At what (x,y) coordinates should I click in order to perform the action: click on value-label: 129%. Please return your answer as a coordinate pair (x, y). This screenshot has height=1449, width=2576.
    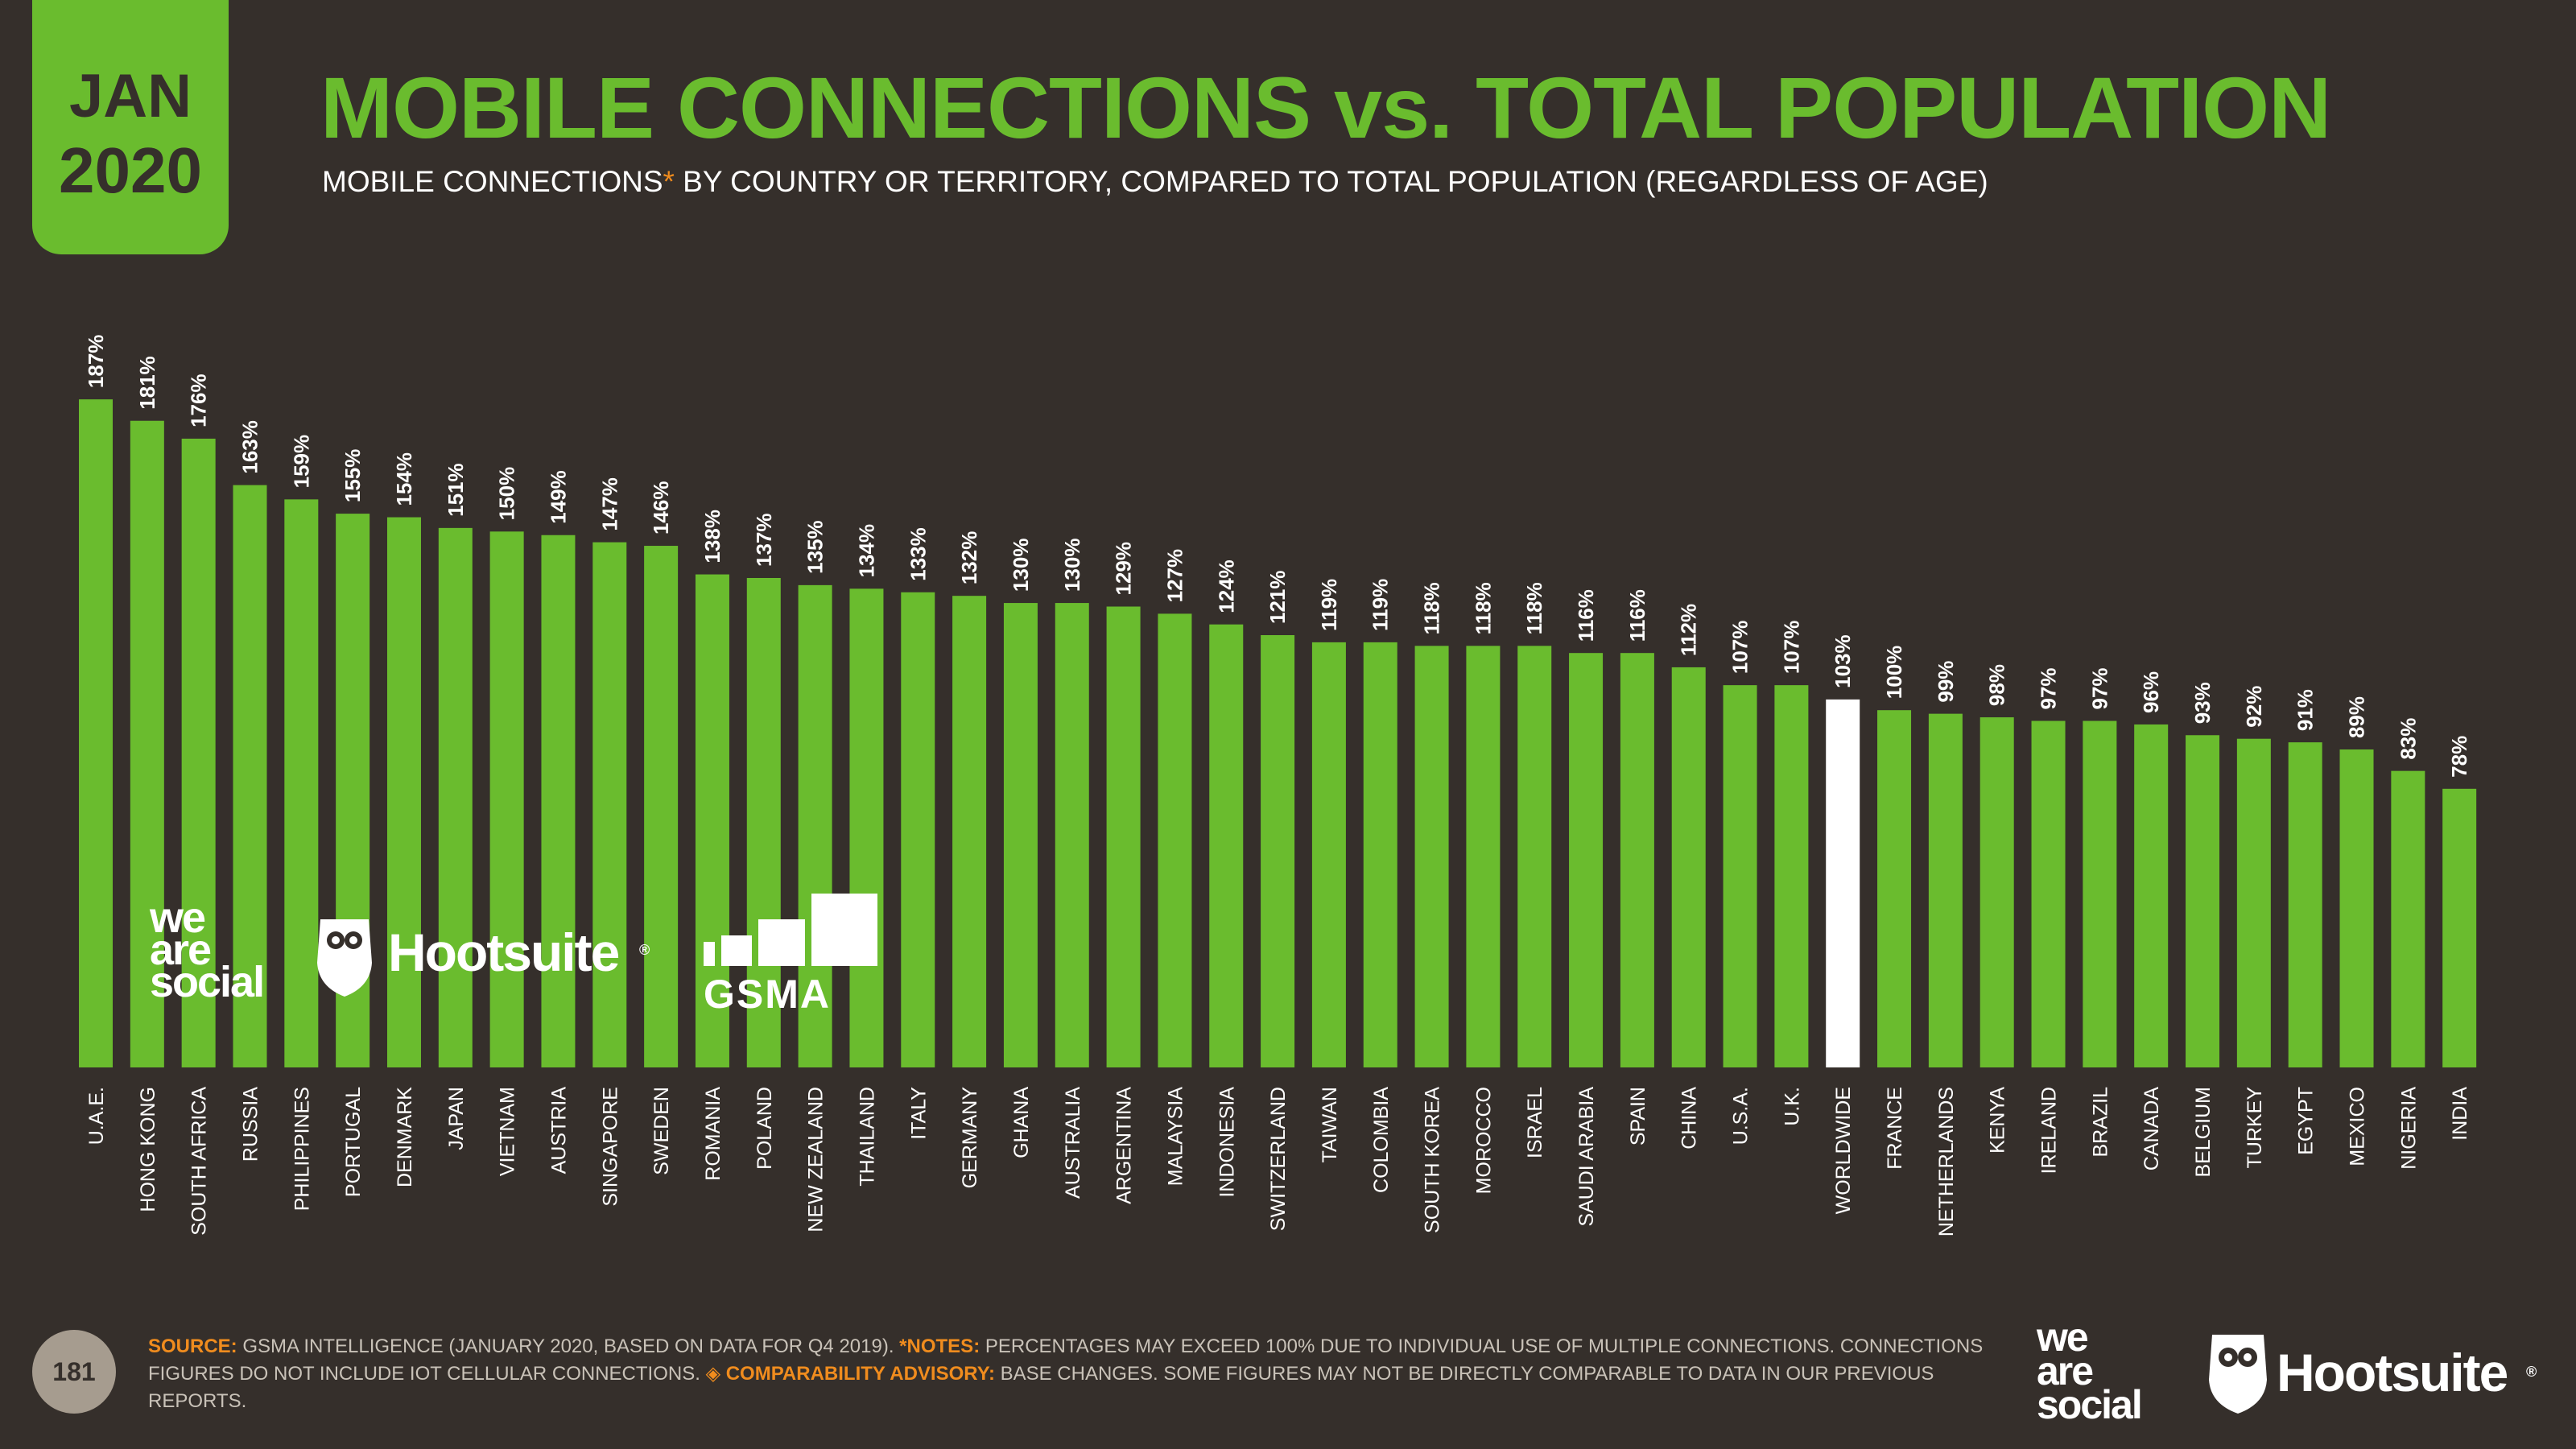
    Looking at the image, I should click on (1124, 569).